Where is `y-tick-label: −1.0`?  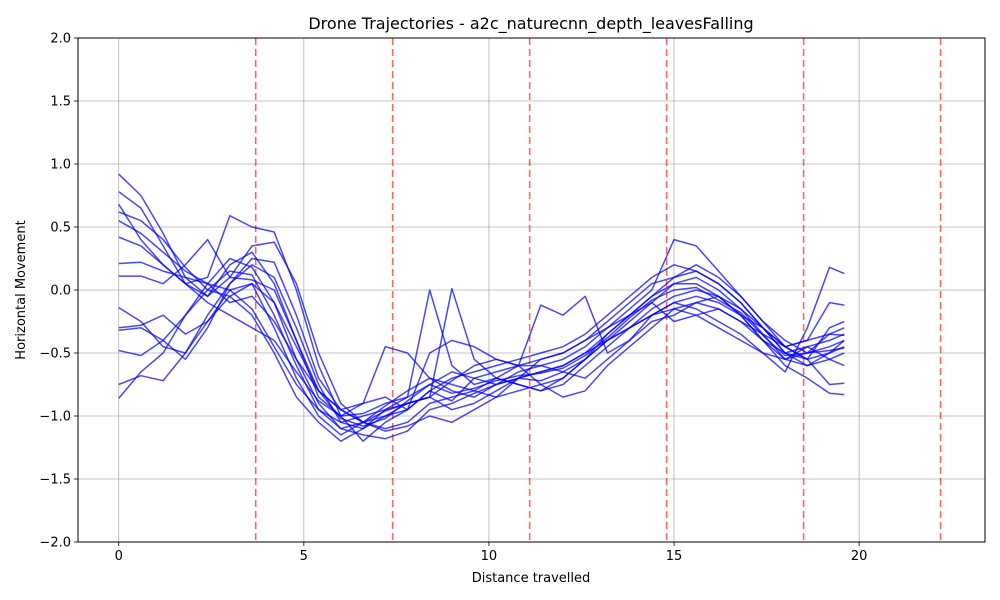
y-tick-label: −1.0 is located at coordinates (55, 417).